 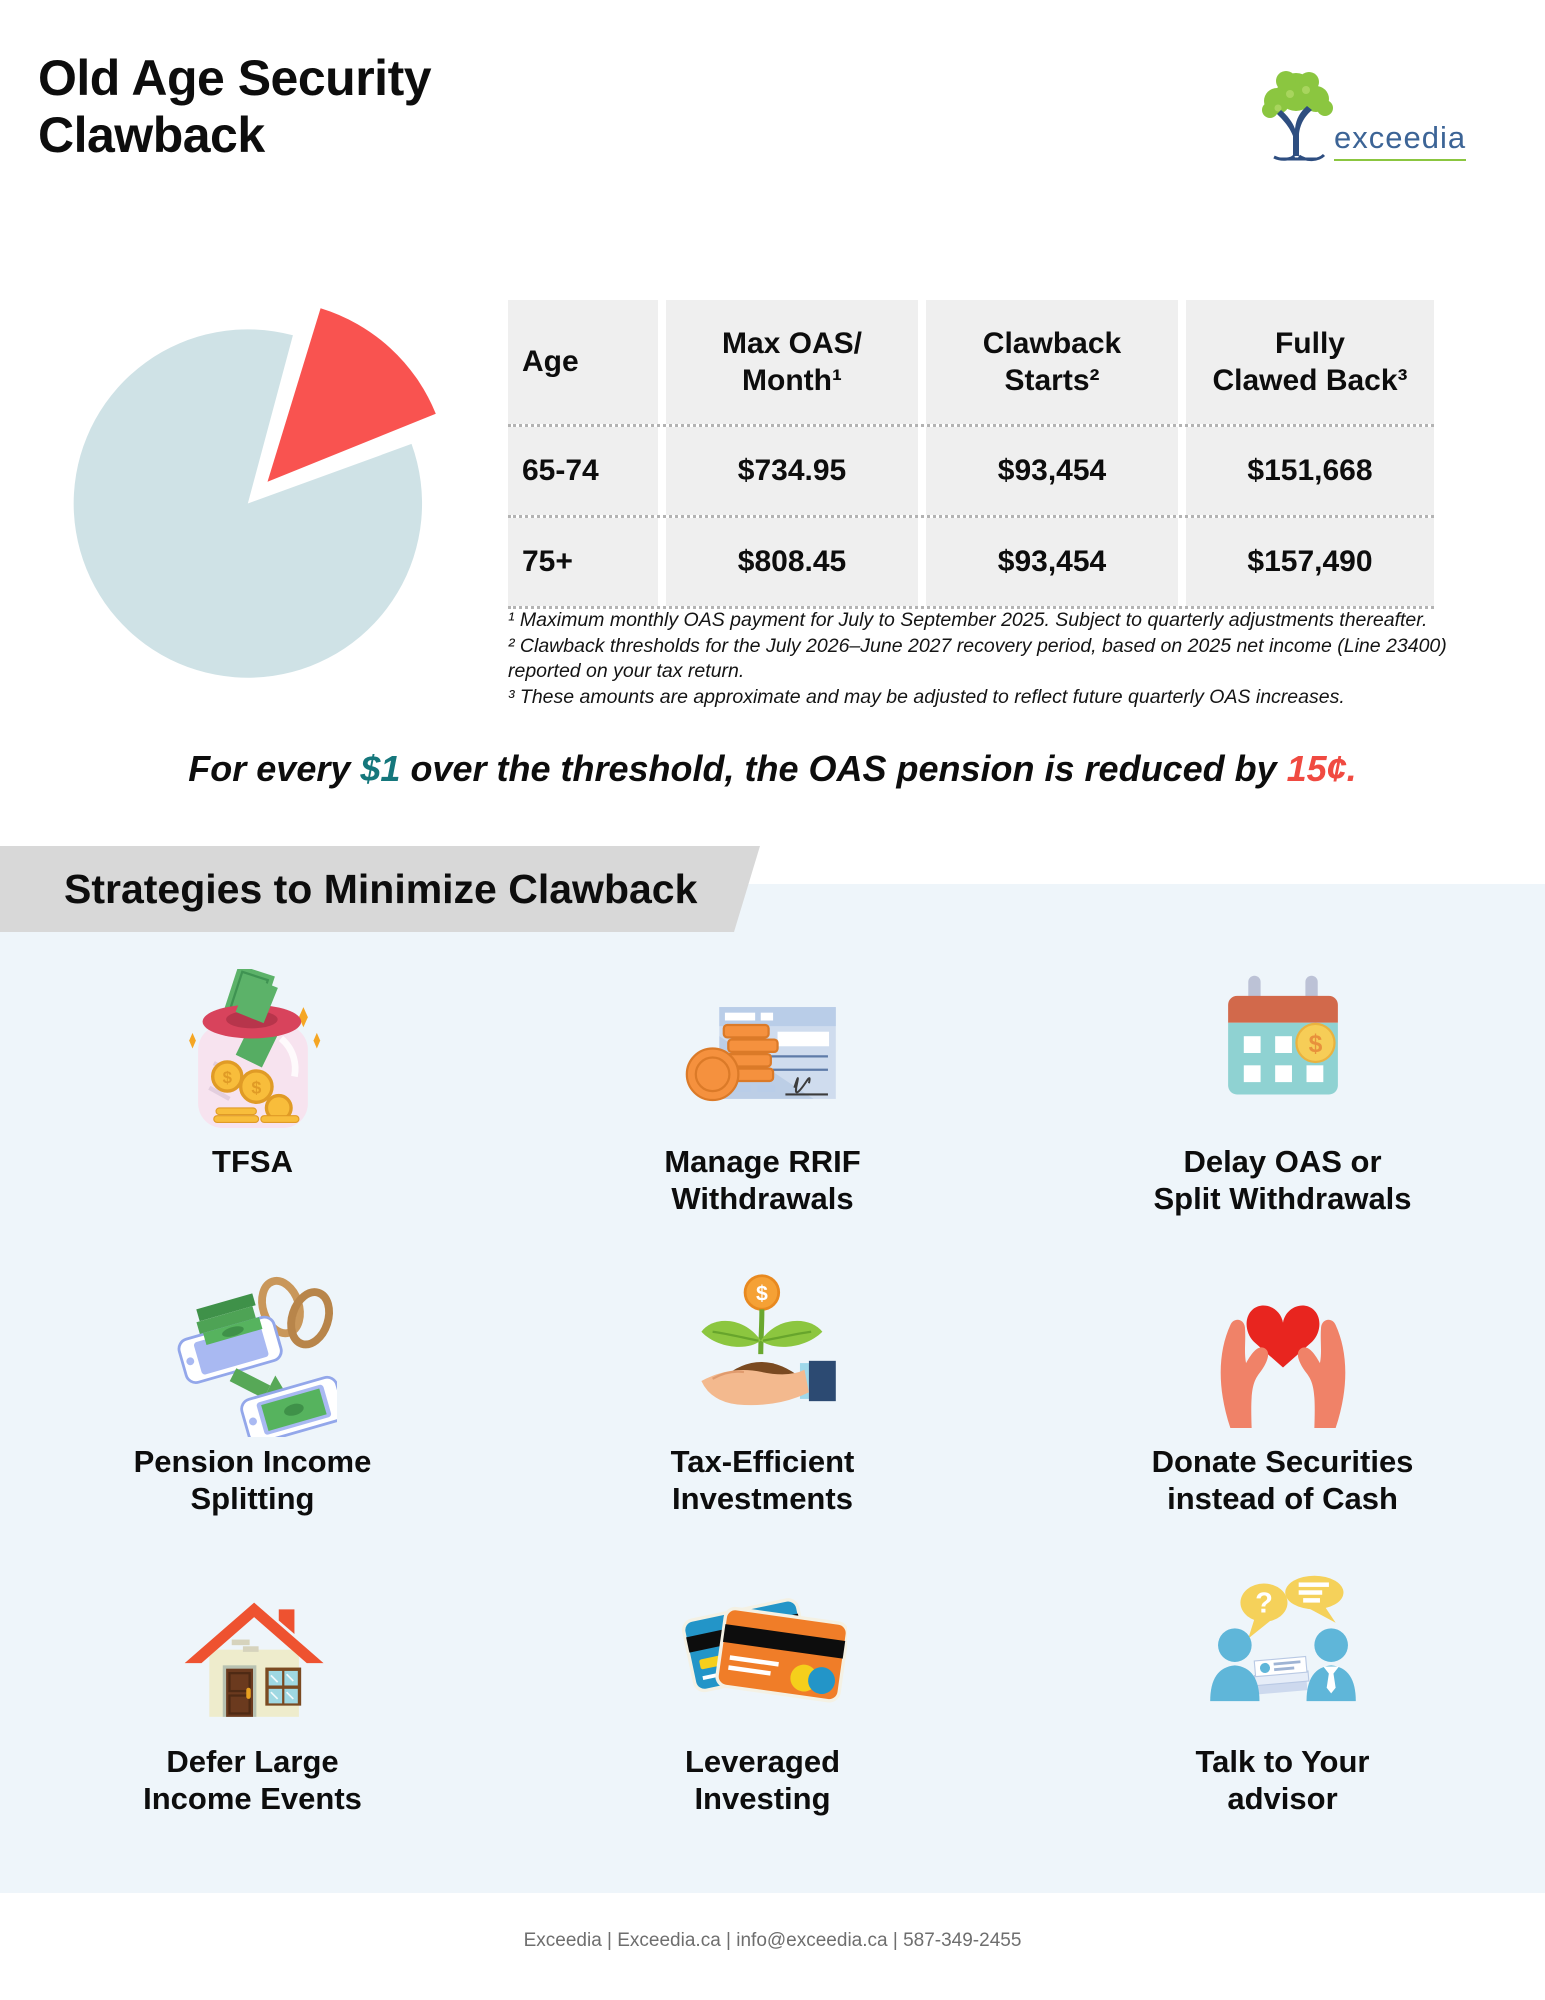 I want to click on advisor-chat-icon: ?, so click(x=1283, y=1653).